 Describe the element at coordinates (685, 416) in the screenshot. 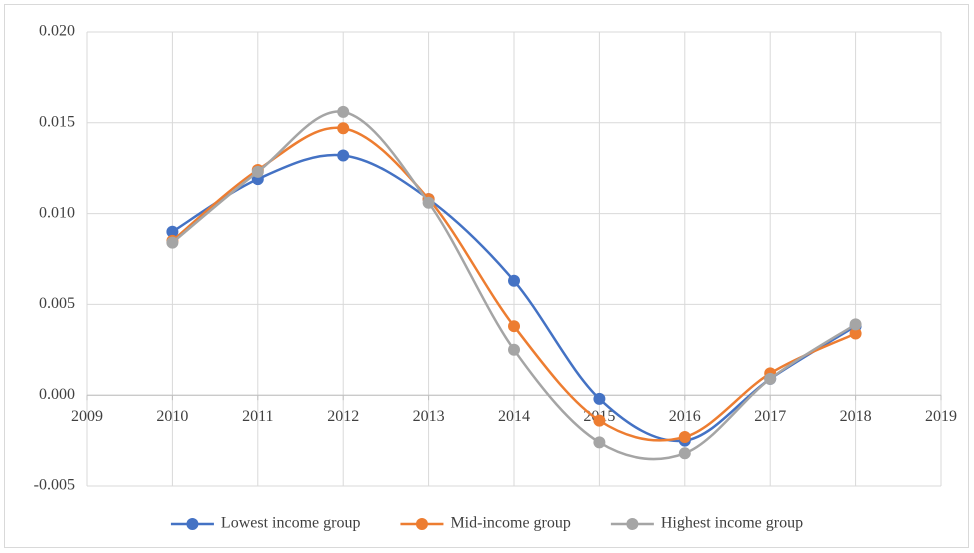

I see `x-tick-label: 2016` at that location.